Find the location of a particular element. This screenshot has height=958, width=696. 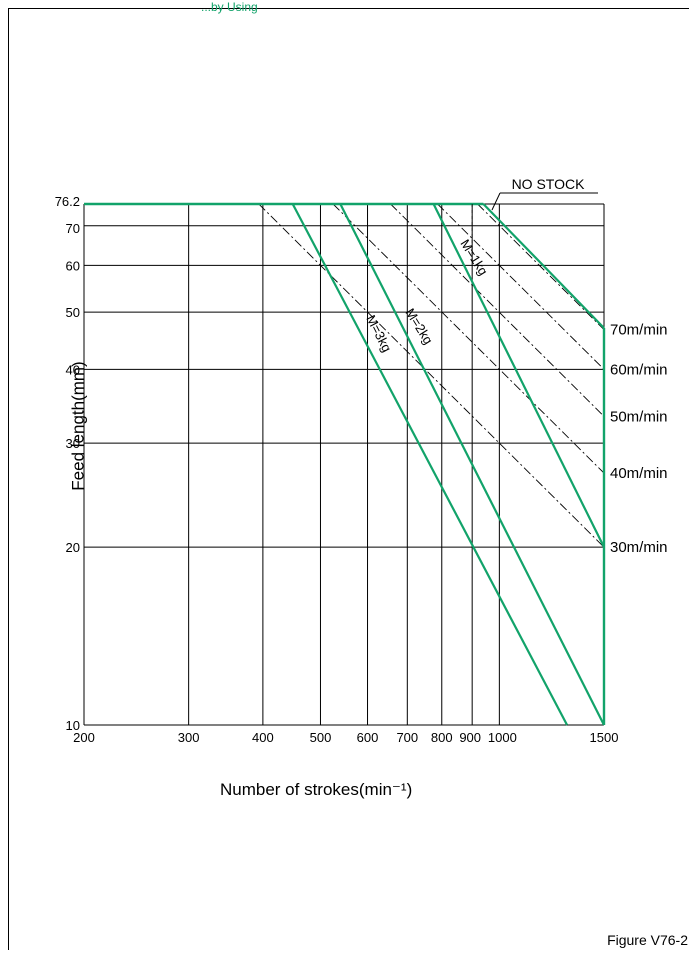

y-axis-title-wrap: Feed length(mm) is located at coordinates (79, 425).